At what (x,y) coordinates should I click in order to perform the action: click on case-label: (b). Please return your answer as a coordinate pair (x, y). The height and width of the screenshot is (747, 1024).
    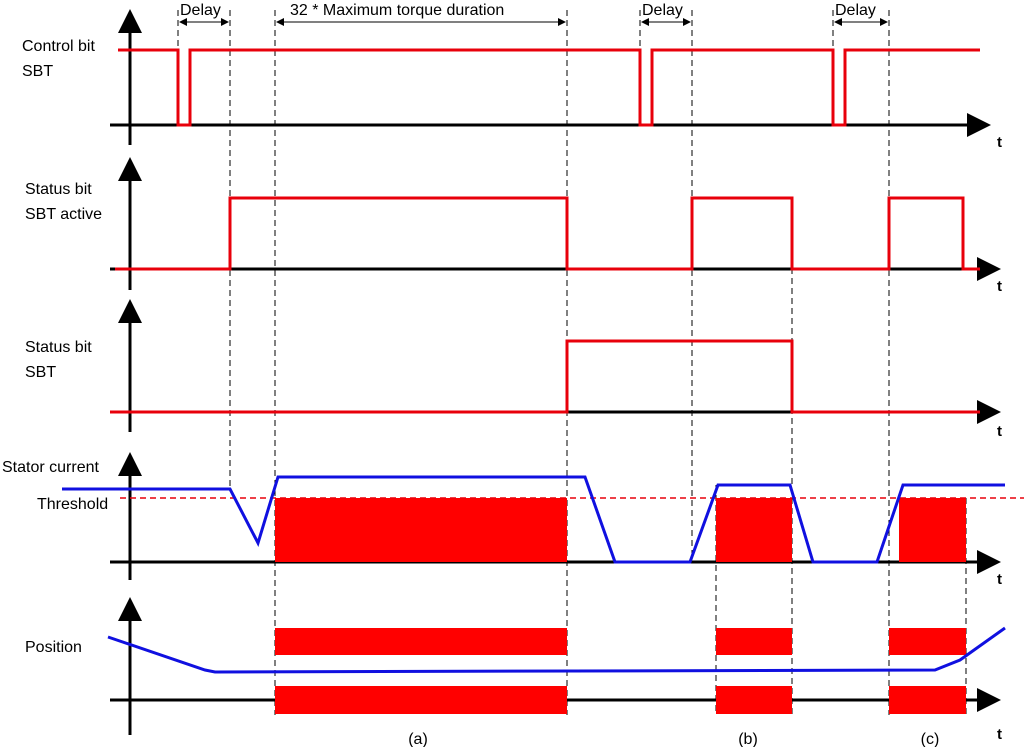
    Looking at the image, I should click on (748, 739).